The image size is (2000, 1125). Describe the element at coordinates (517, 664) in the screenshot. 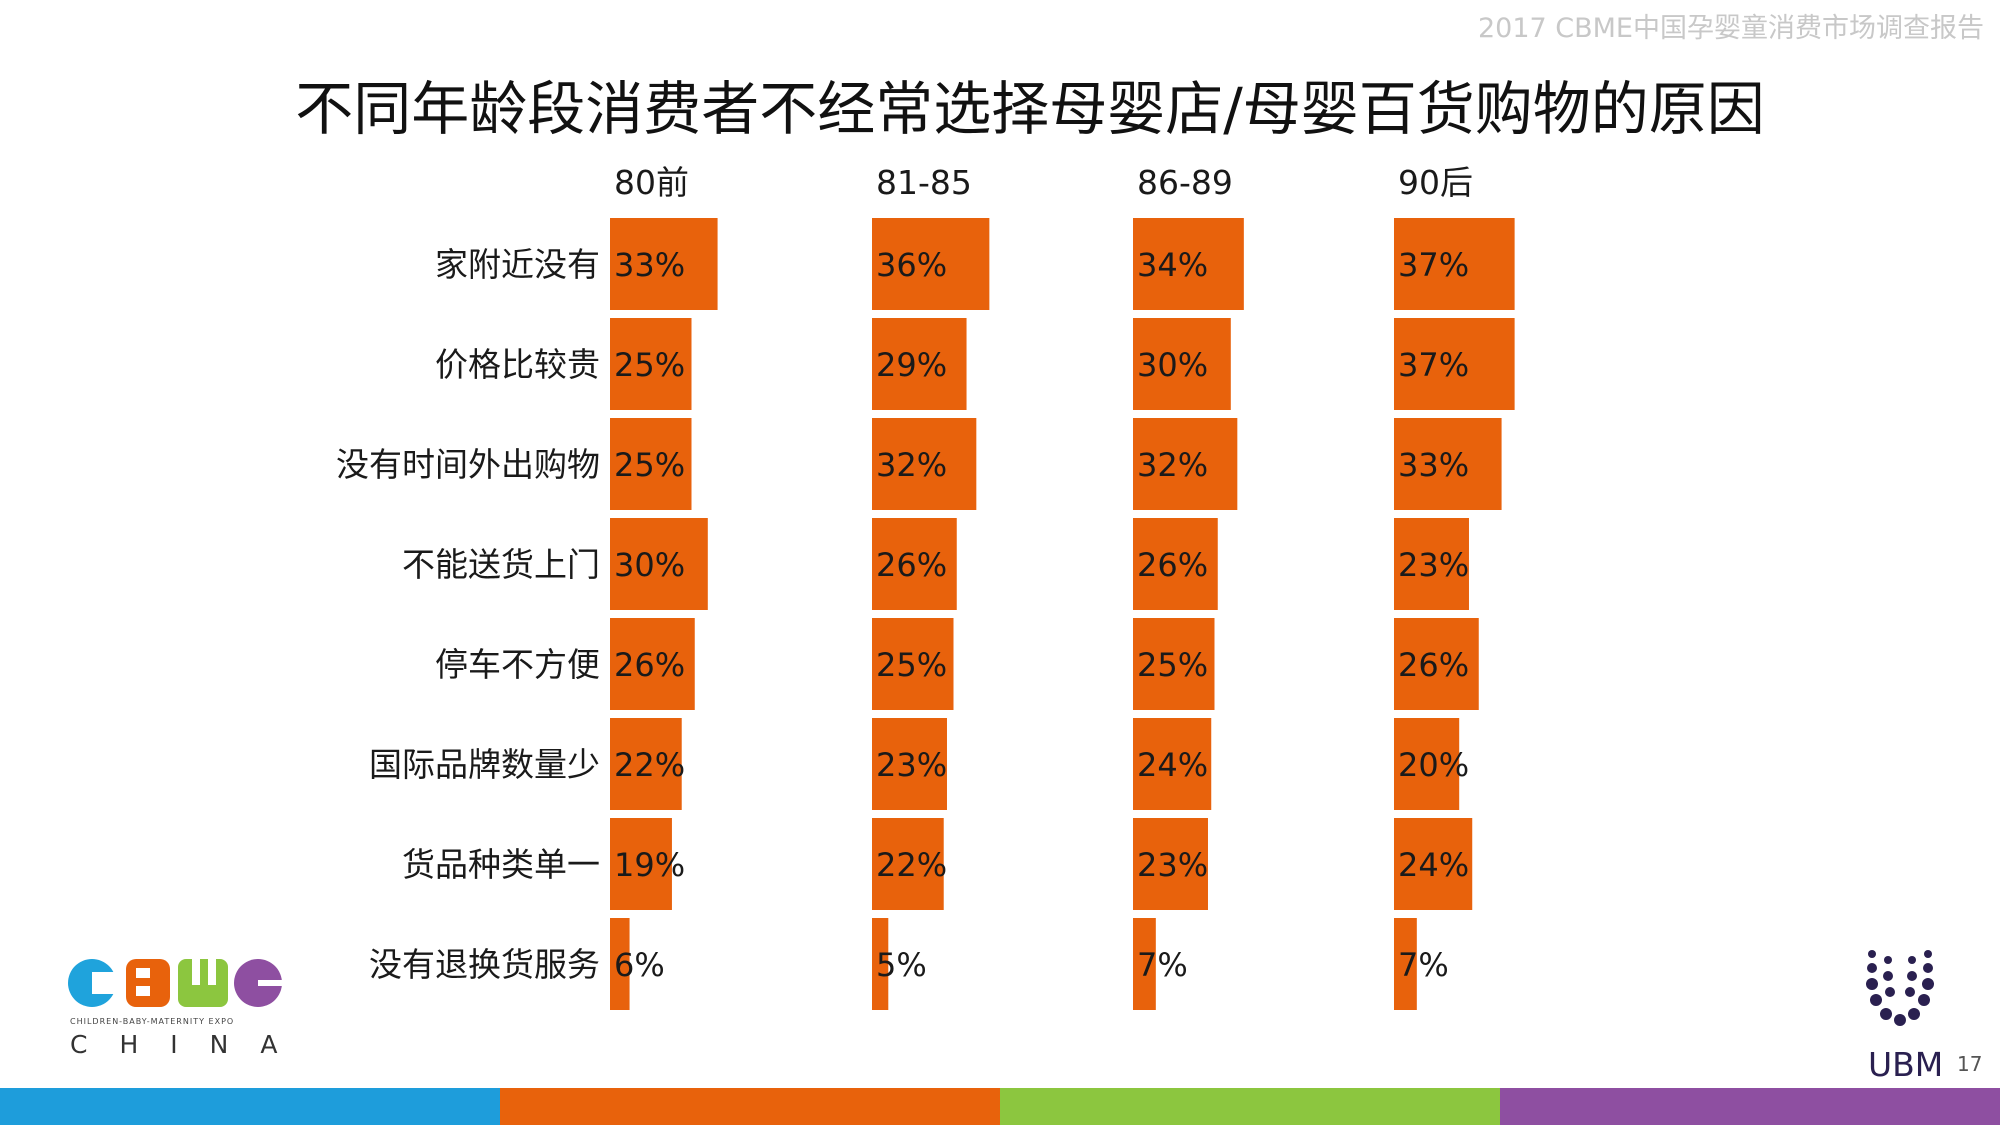

I see `category-label: 停车不方便` at that location.